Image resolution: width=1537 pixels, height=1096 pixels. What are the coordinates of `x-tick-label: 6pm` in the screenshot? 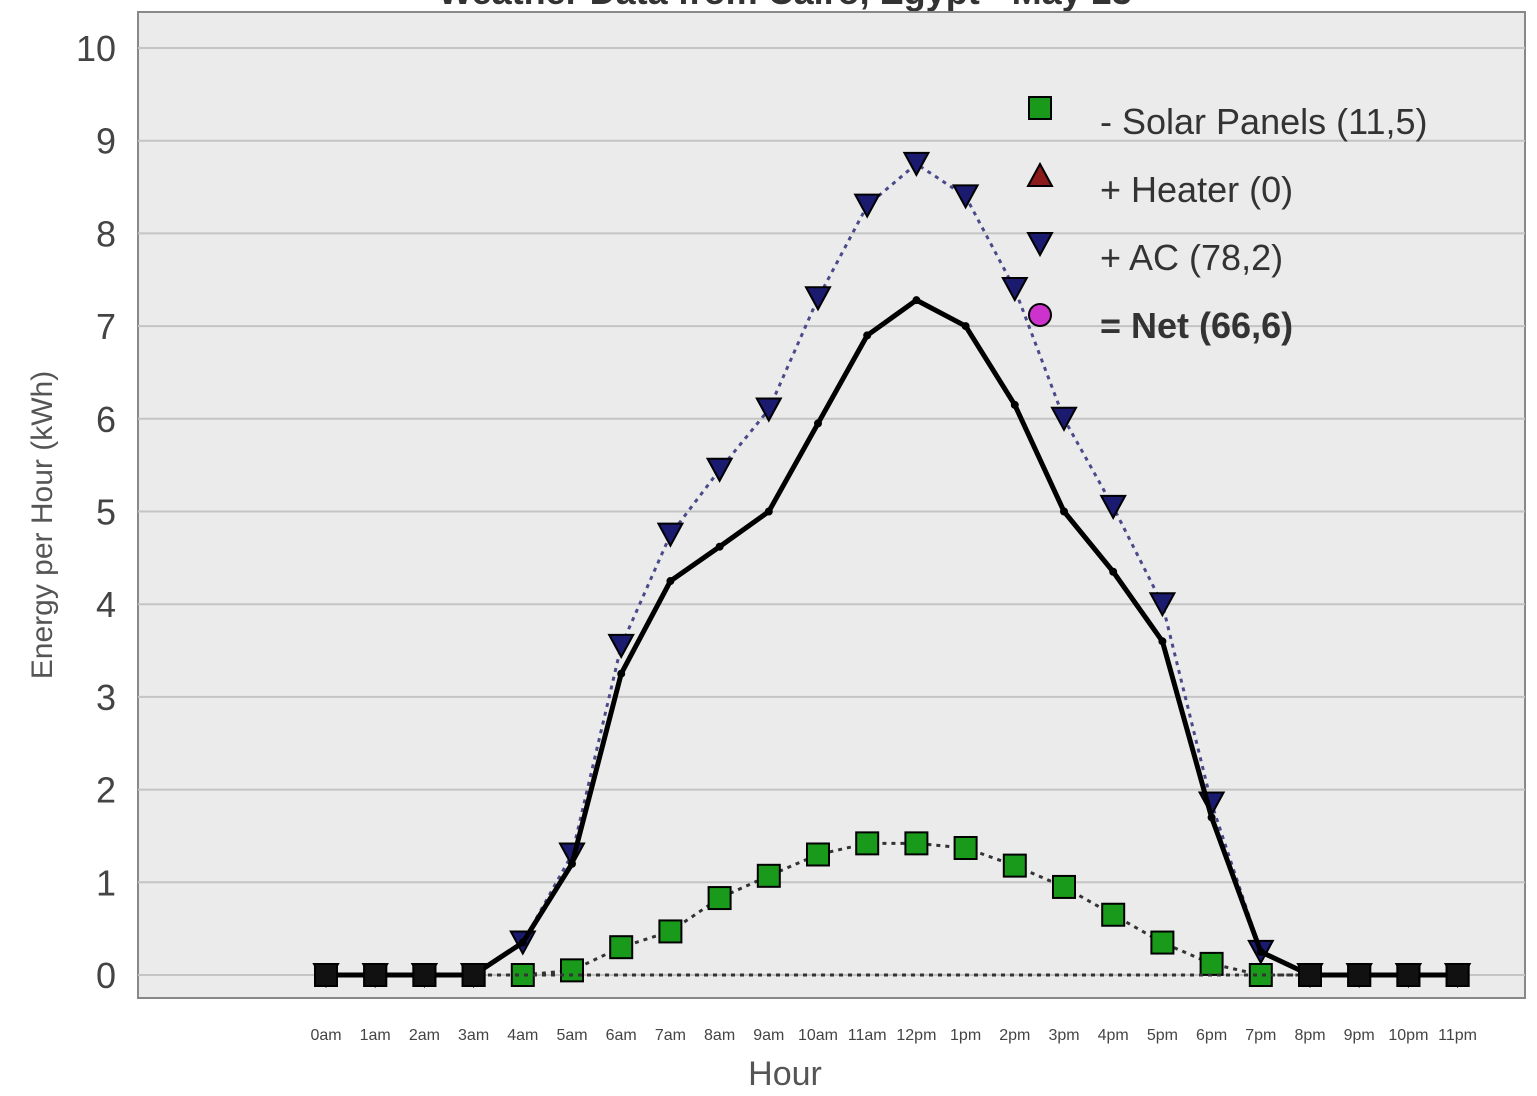 It's located at (1211, 1035).